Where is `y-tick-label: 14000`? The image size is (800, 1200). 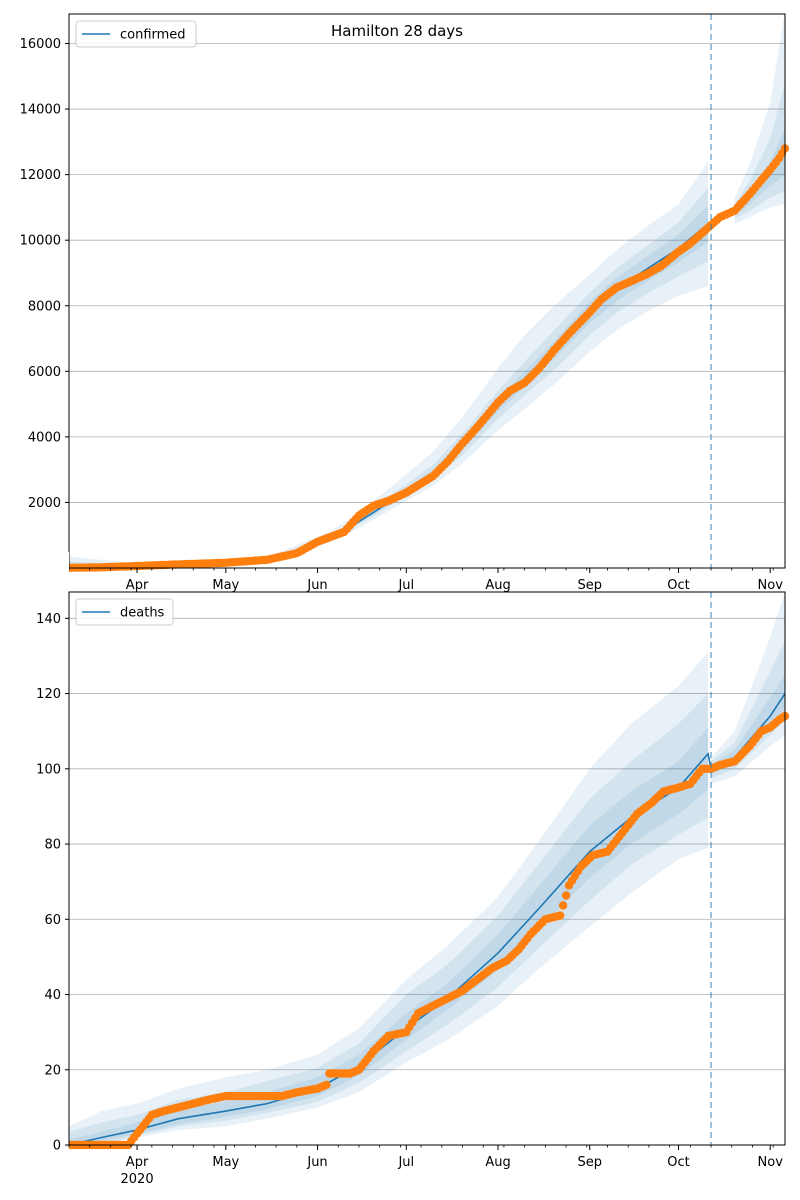
y-tick-label: 14000 is located at coordinates (40, 110).